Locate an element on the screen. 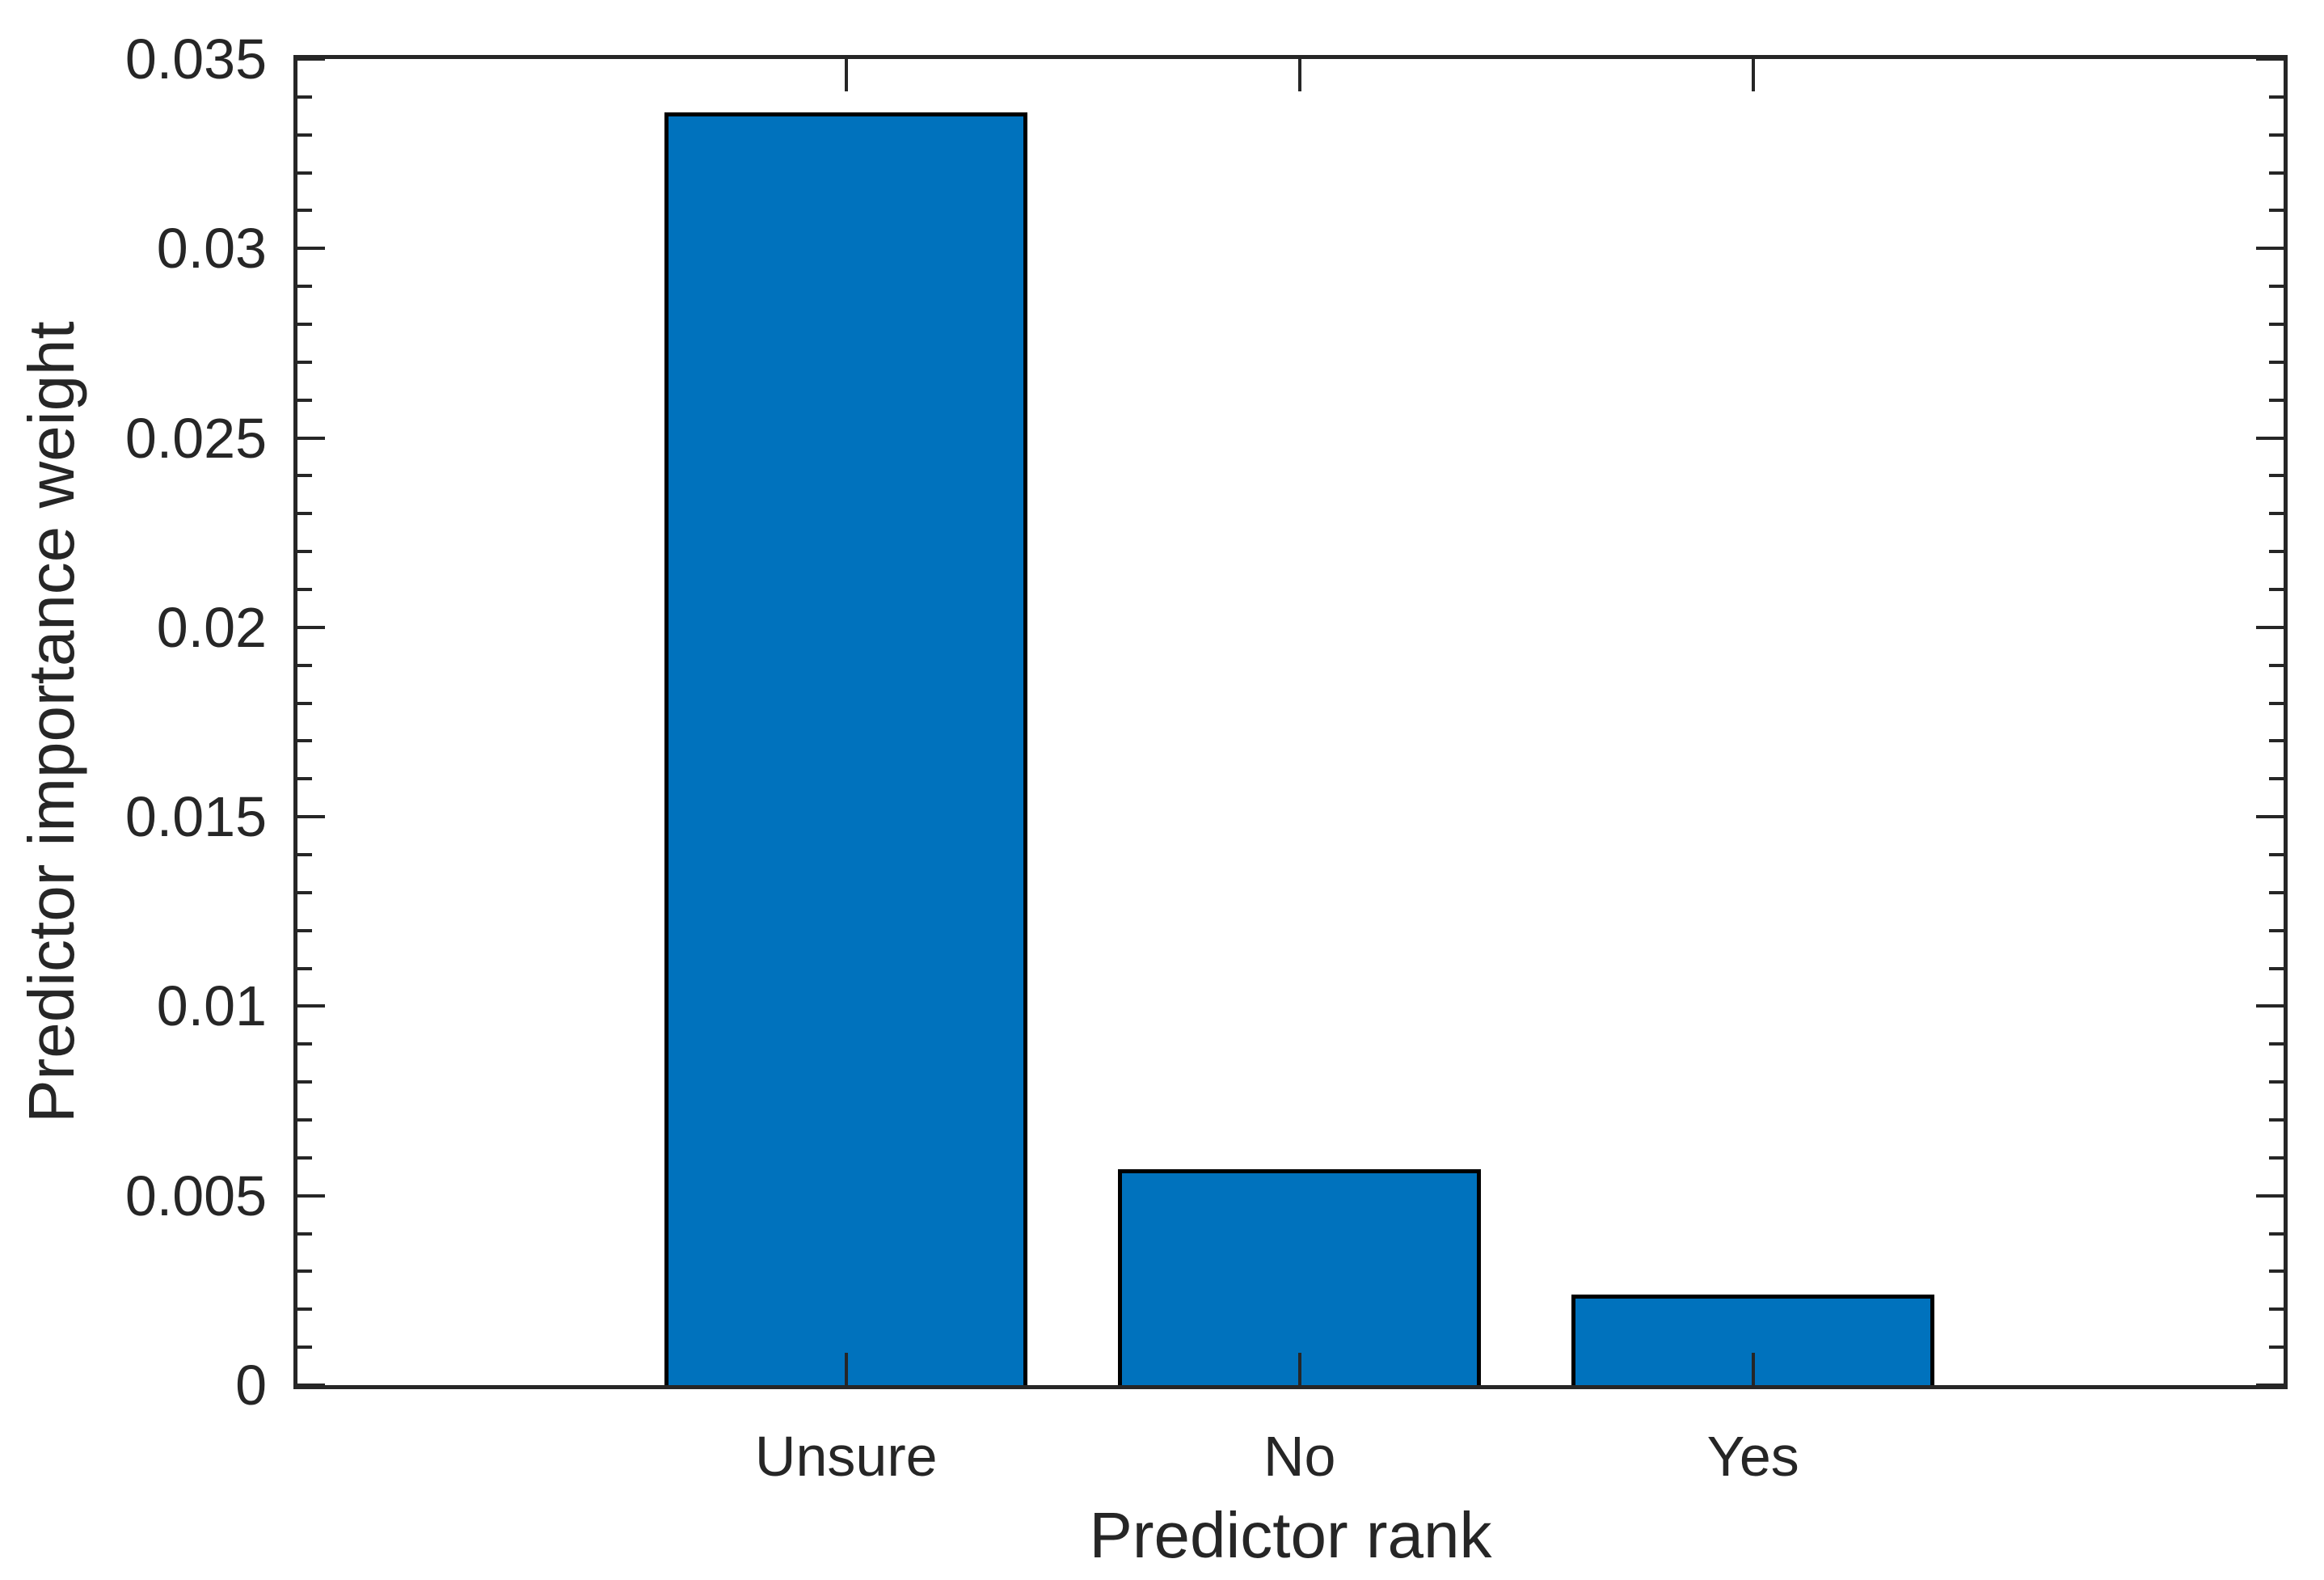 The height and width of the screenshot is (1580, 2324). y-tick-label: 0.005 is located at coordinates (196, 1195).